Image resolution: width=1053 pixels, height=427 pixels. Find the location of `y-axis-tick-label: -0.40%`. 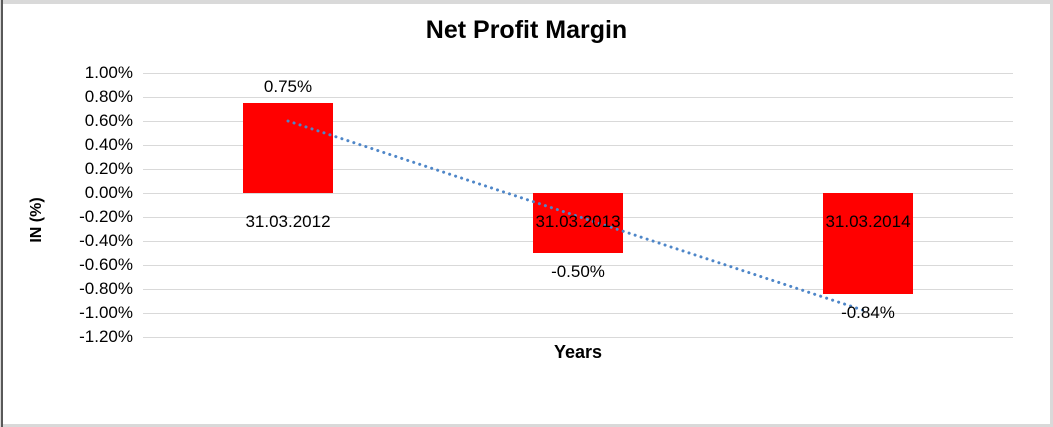

y-axis-tick-label: -0.40% is located at coordinates (106, 240).